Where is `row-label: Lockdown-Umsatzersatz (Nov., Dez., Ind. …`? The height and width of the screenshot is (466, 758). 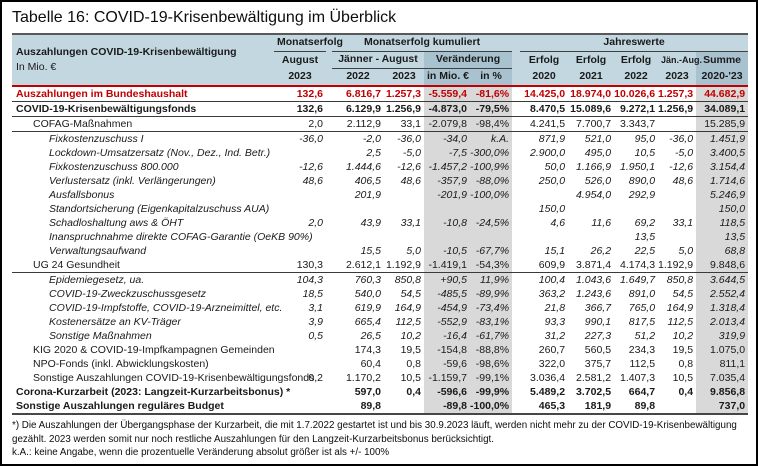
row-label: Lockdown-Umsatzersatz (Nov., Dez., Ind. … is located at coordinates (160, 153).